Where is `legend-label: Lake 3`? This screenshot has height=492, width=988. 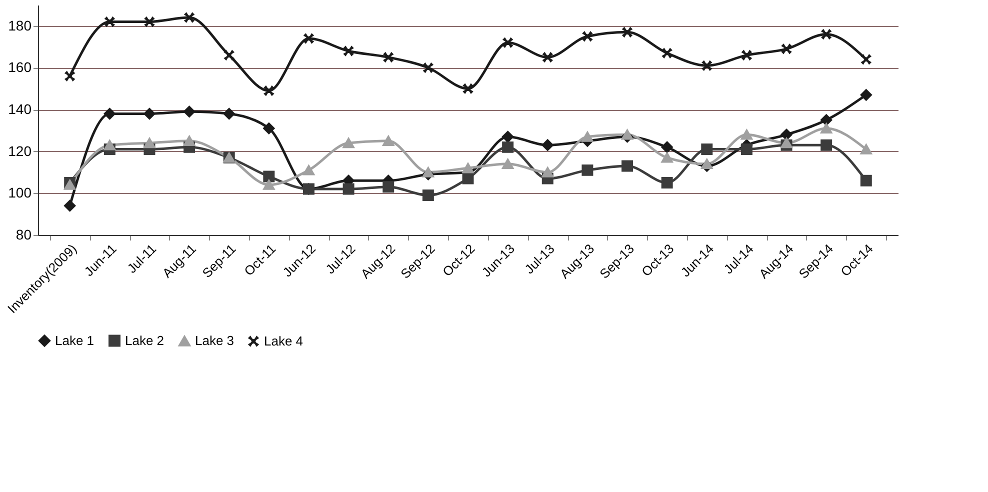 legend-label: Lake 3 is located at coordinates (214, 340).